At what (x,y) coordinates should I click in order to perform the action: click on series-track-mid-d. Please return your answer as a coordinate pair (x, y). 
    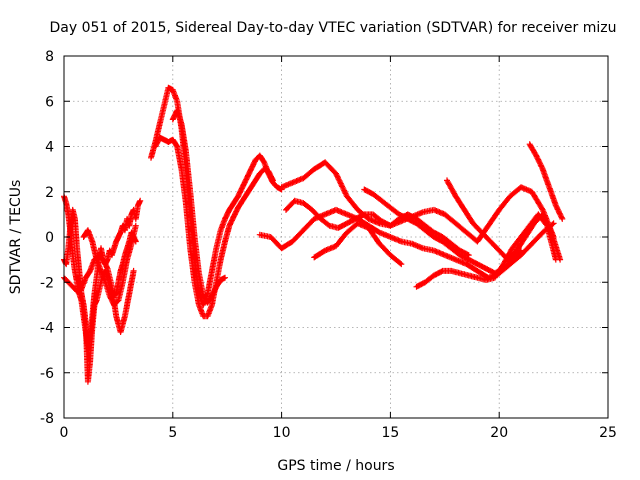
    Looking at the image, I should click on (358, 244).